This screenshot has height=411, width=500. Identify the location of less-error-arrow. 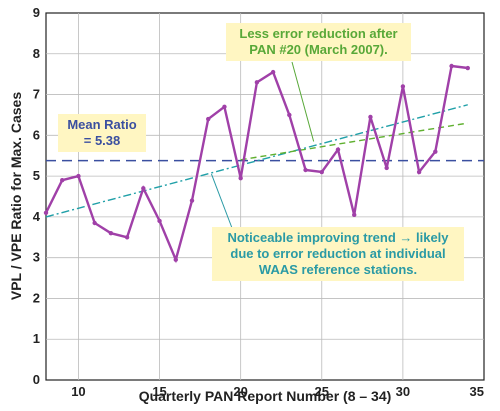
(303, 101).